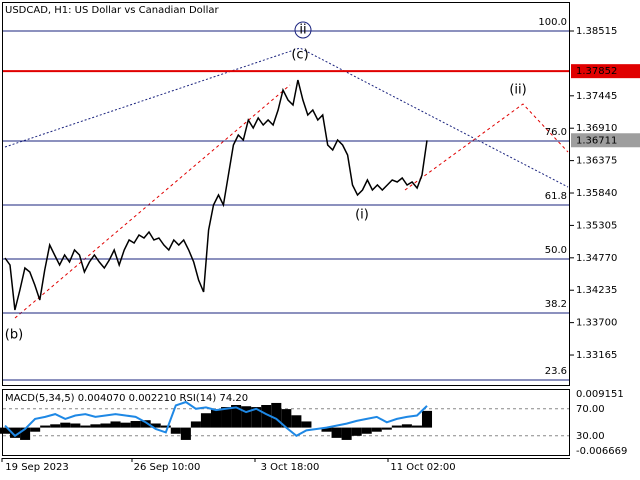 The height and width of the screenshot is (480, 640). I want to click on fib-label: 100.0, so click(552, 22).